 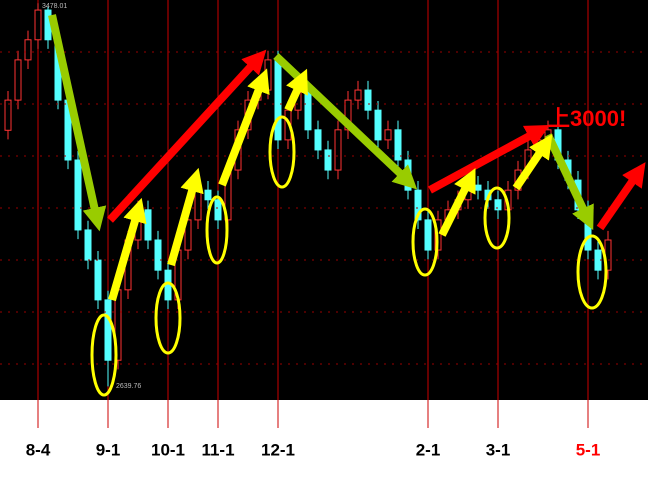 What do you see at coordinates (588, 449) in the screenshot?
I see `x-tick-label: 5-1` at bounding box center [588, 449].